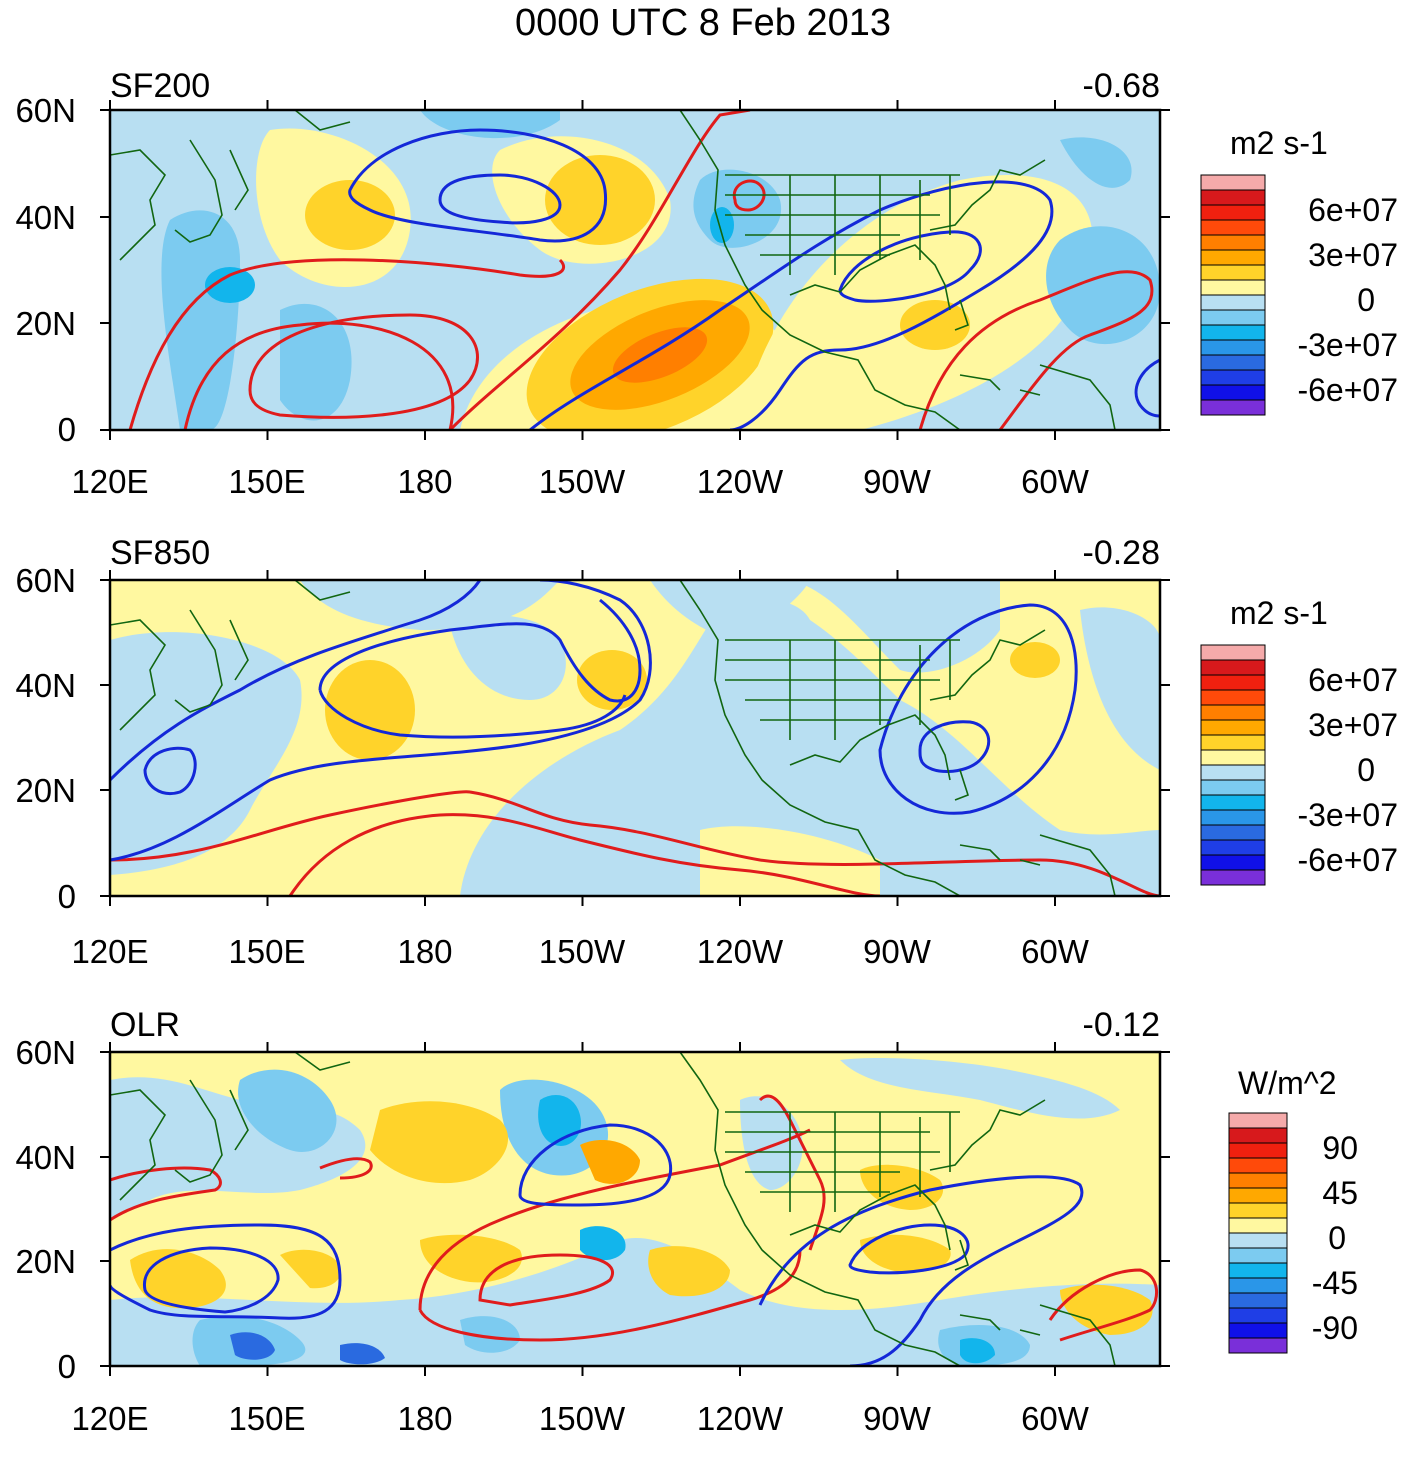 The height and width of the screenshot is (1470, 1406). What do you see at coordinates (1122, 553) in the screenshot?
I see `sf850-correlation: -0.28` at bounding box center [1122, 553].